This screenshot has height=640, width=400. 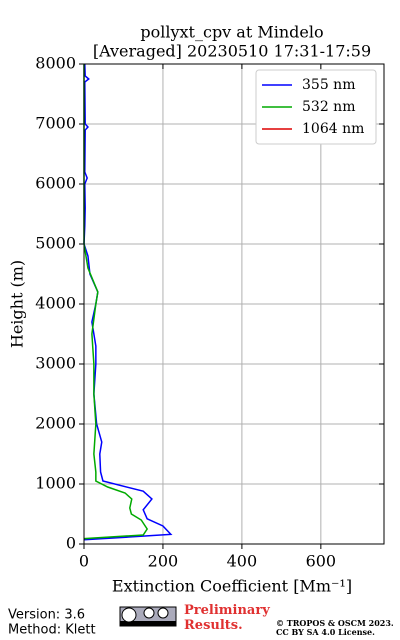 What do you see at coordinates (84, 561) in the screenshot?
I see `x-tick-label: 0` at bounding box center [84, 561].